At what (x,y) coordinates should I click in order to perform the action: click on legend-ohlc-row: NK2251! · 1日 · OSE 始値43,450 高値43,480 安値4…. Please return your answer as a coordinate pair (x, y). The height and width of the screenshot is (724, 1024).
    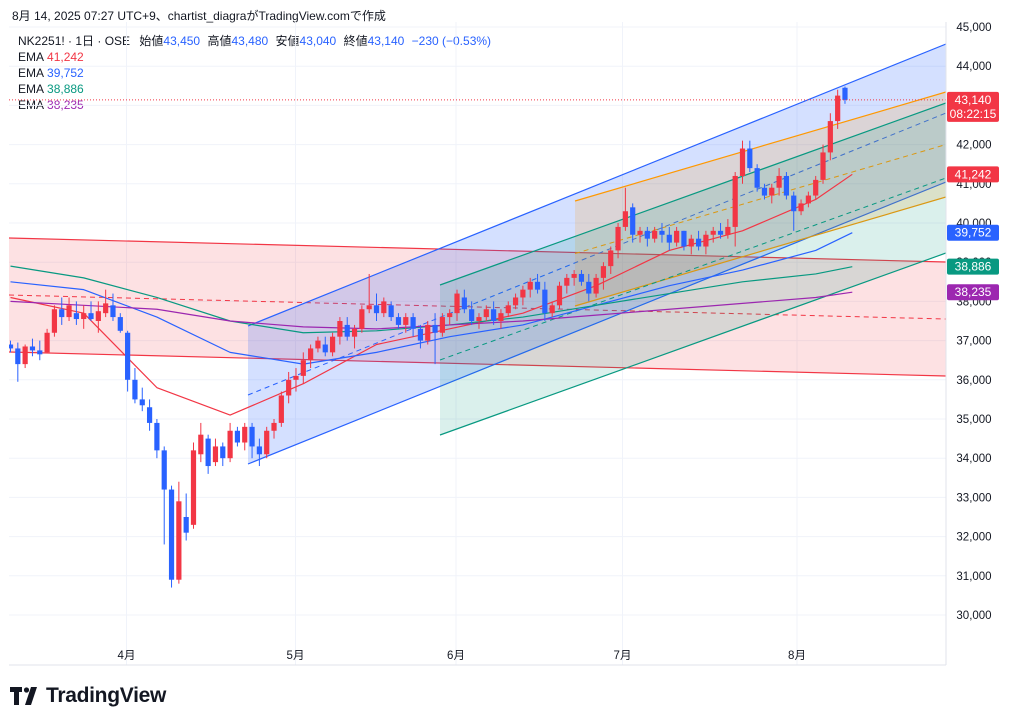
    Looking at the image, I should click on (254, 41).